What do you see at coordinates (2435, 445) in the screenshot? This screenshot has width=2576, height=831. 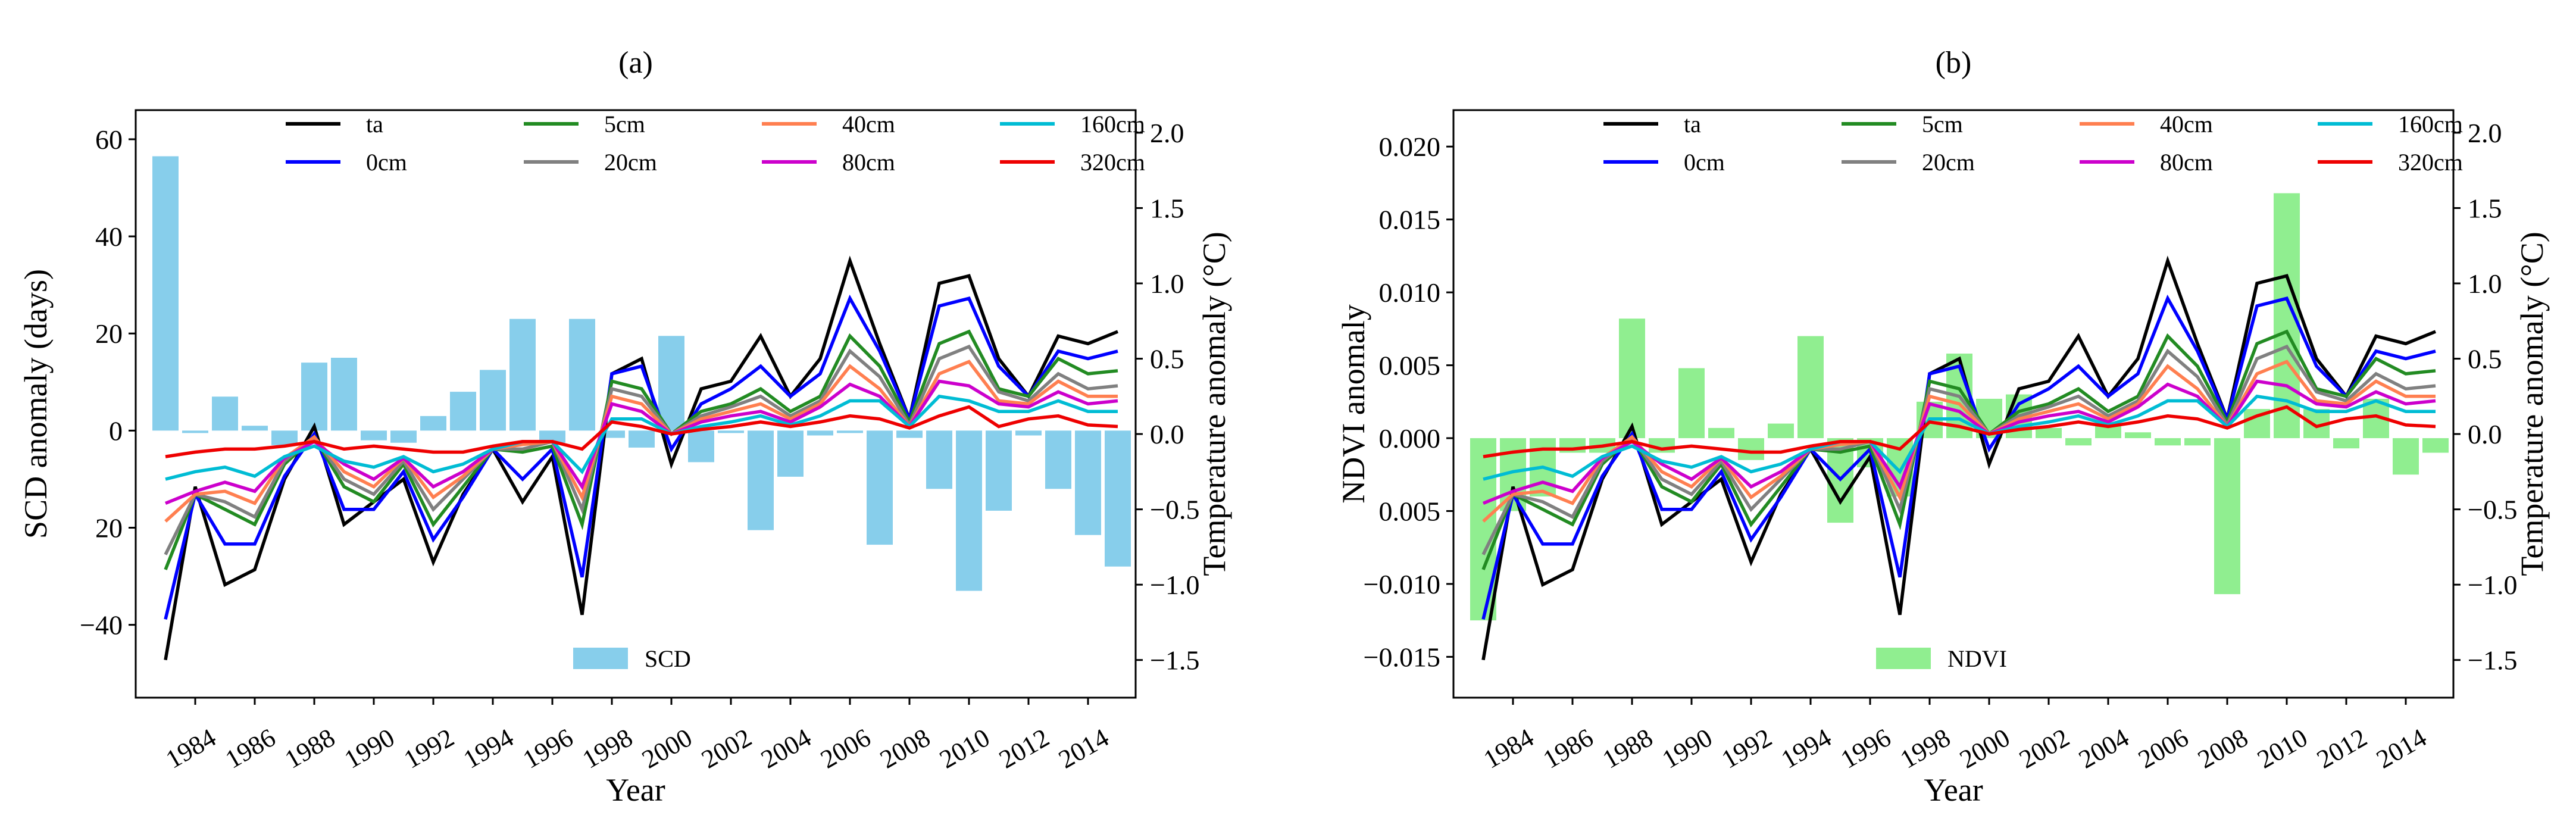 I see `bar-ndvi-2015` at bounding box center [2435, 445].